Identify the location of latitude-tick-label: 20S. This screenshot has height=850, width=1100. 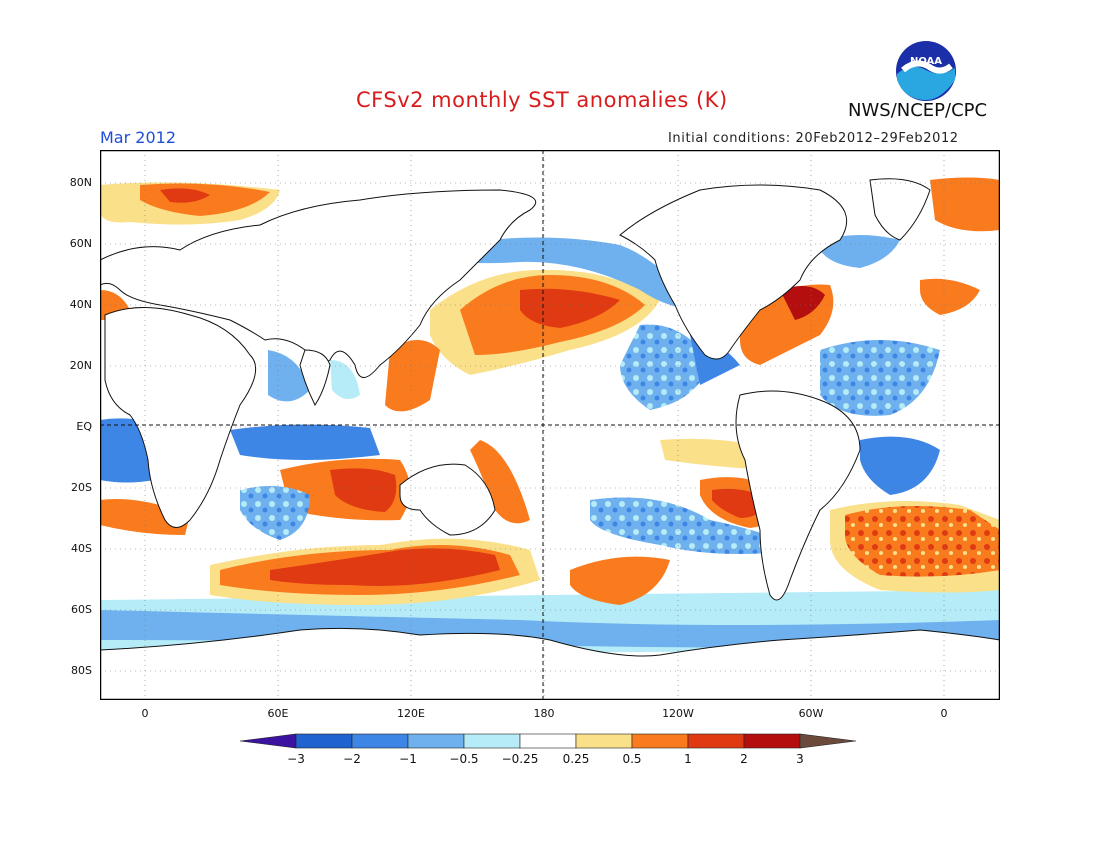
(81, 487).